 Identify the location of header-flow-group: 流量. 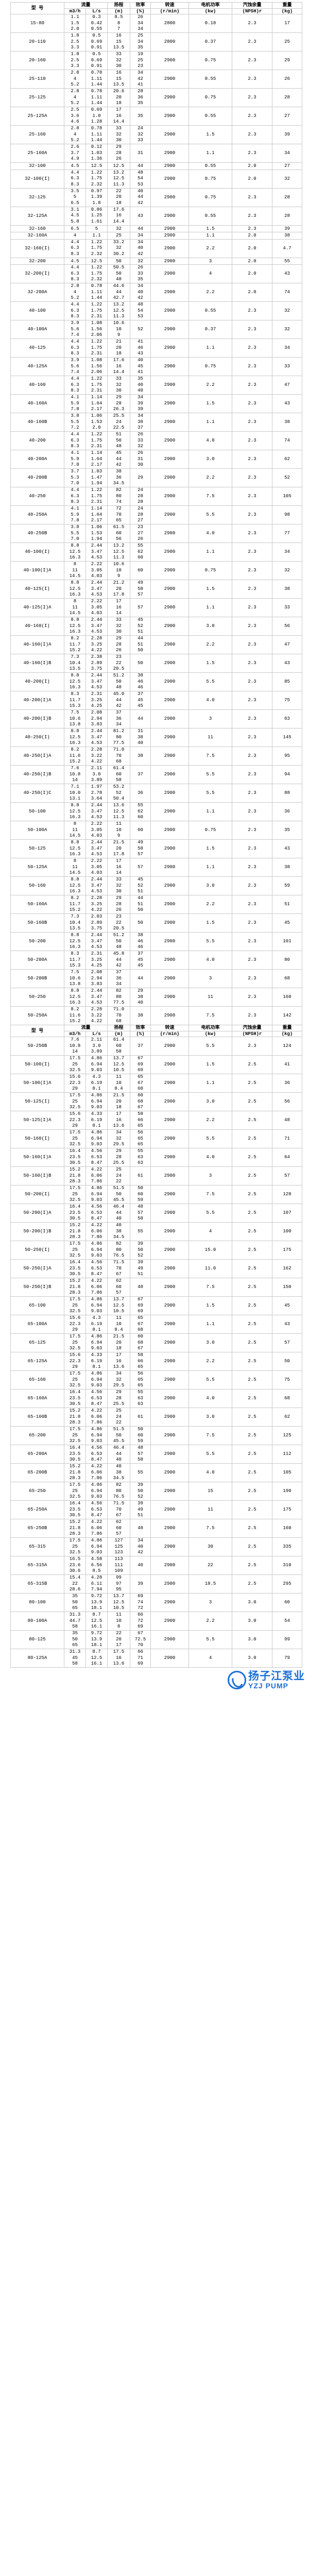
(85, 1028).